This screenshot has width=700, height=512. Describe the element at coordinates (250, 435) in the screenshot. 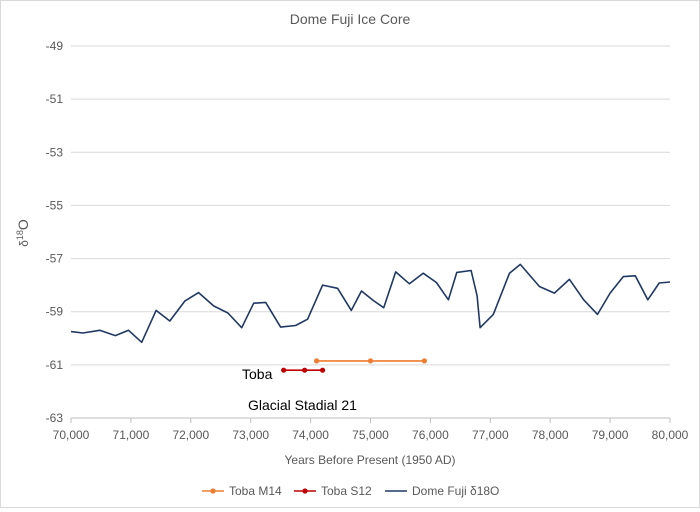

I see `x-tick-label: 73,000` at that location.